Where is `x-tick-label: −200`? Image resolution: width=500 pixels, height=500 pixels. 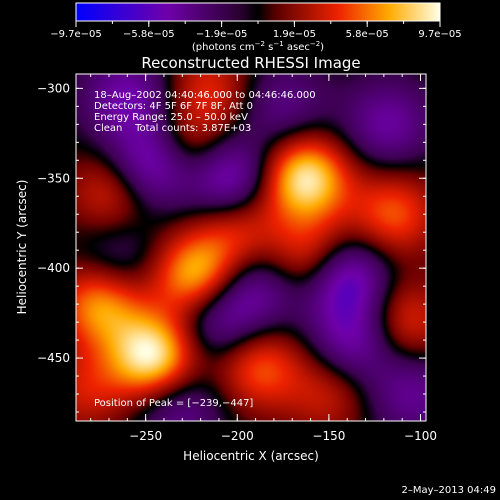 x-tick-label: −200 is located at coordinates (237, 436).